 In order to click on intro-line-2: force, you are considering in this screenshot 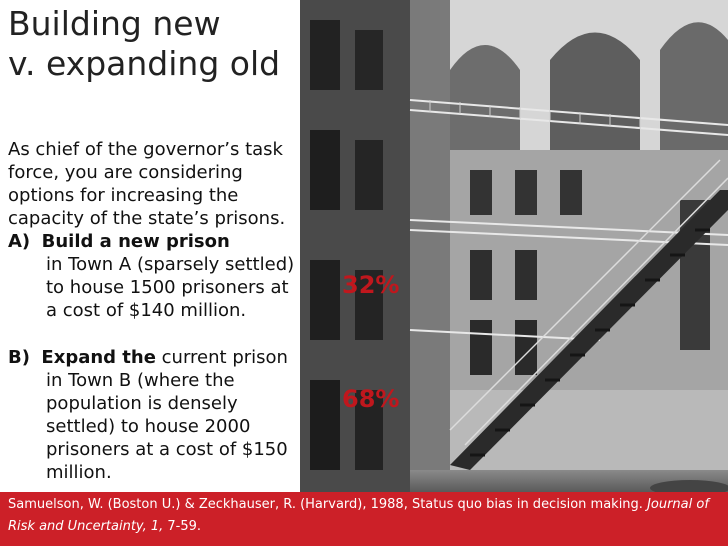, I will do `click(125, 172)`.